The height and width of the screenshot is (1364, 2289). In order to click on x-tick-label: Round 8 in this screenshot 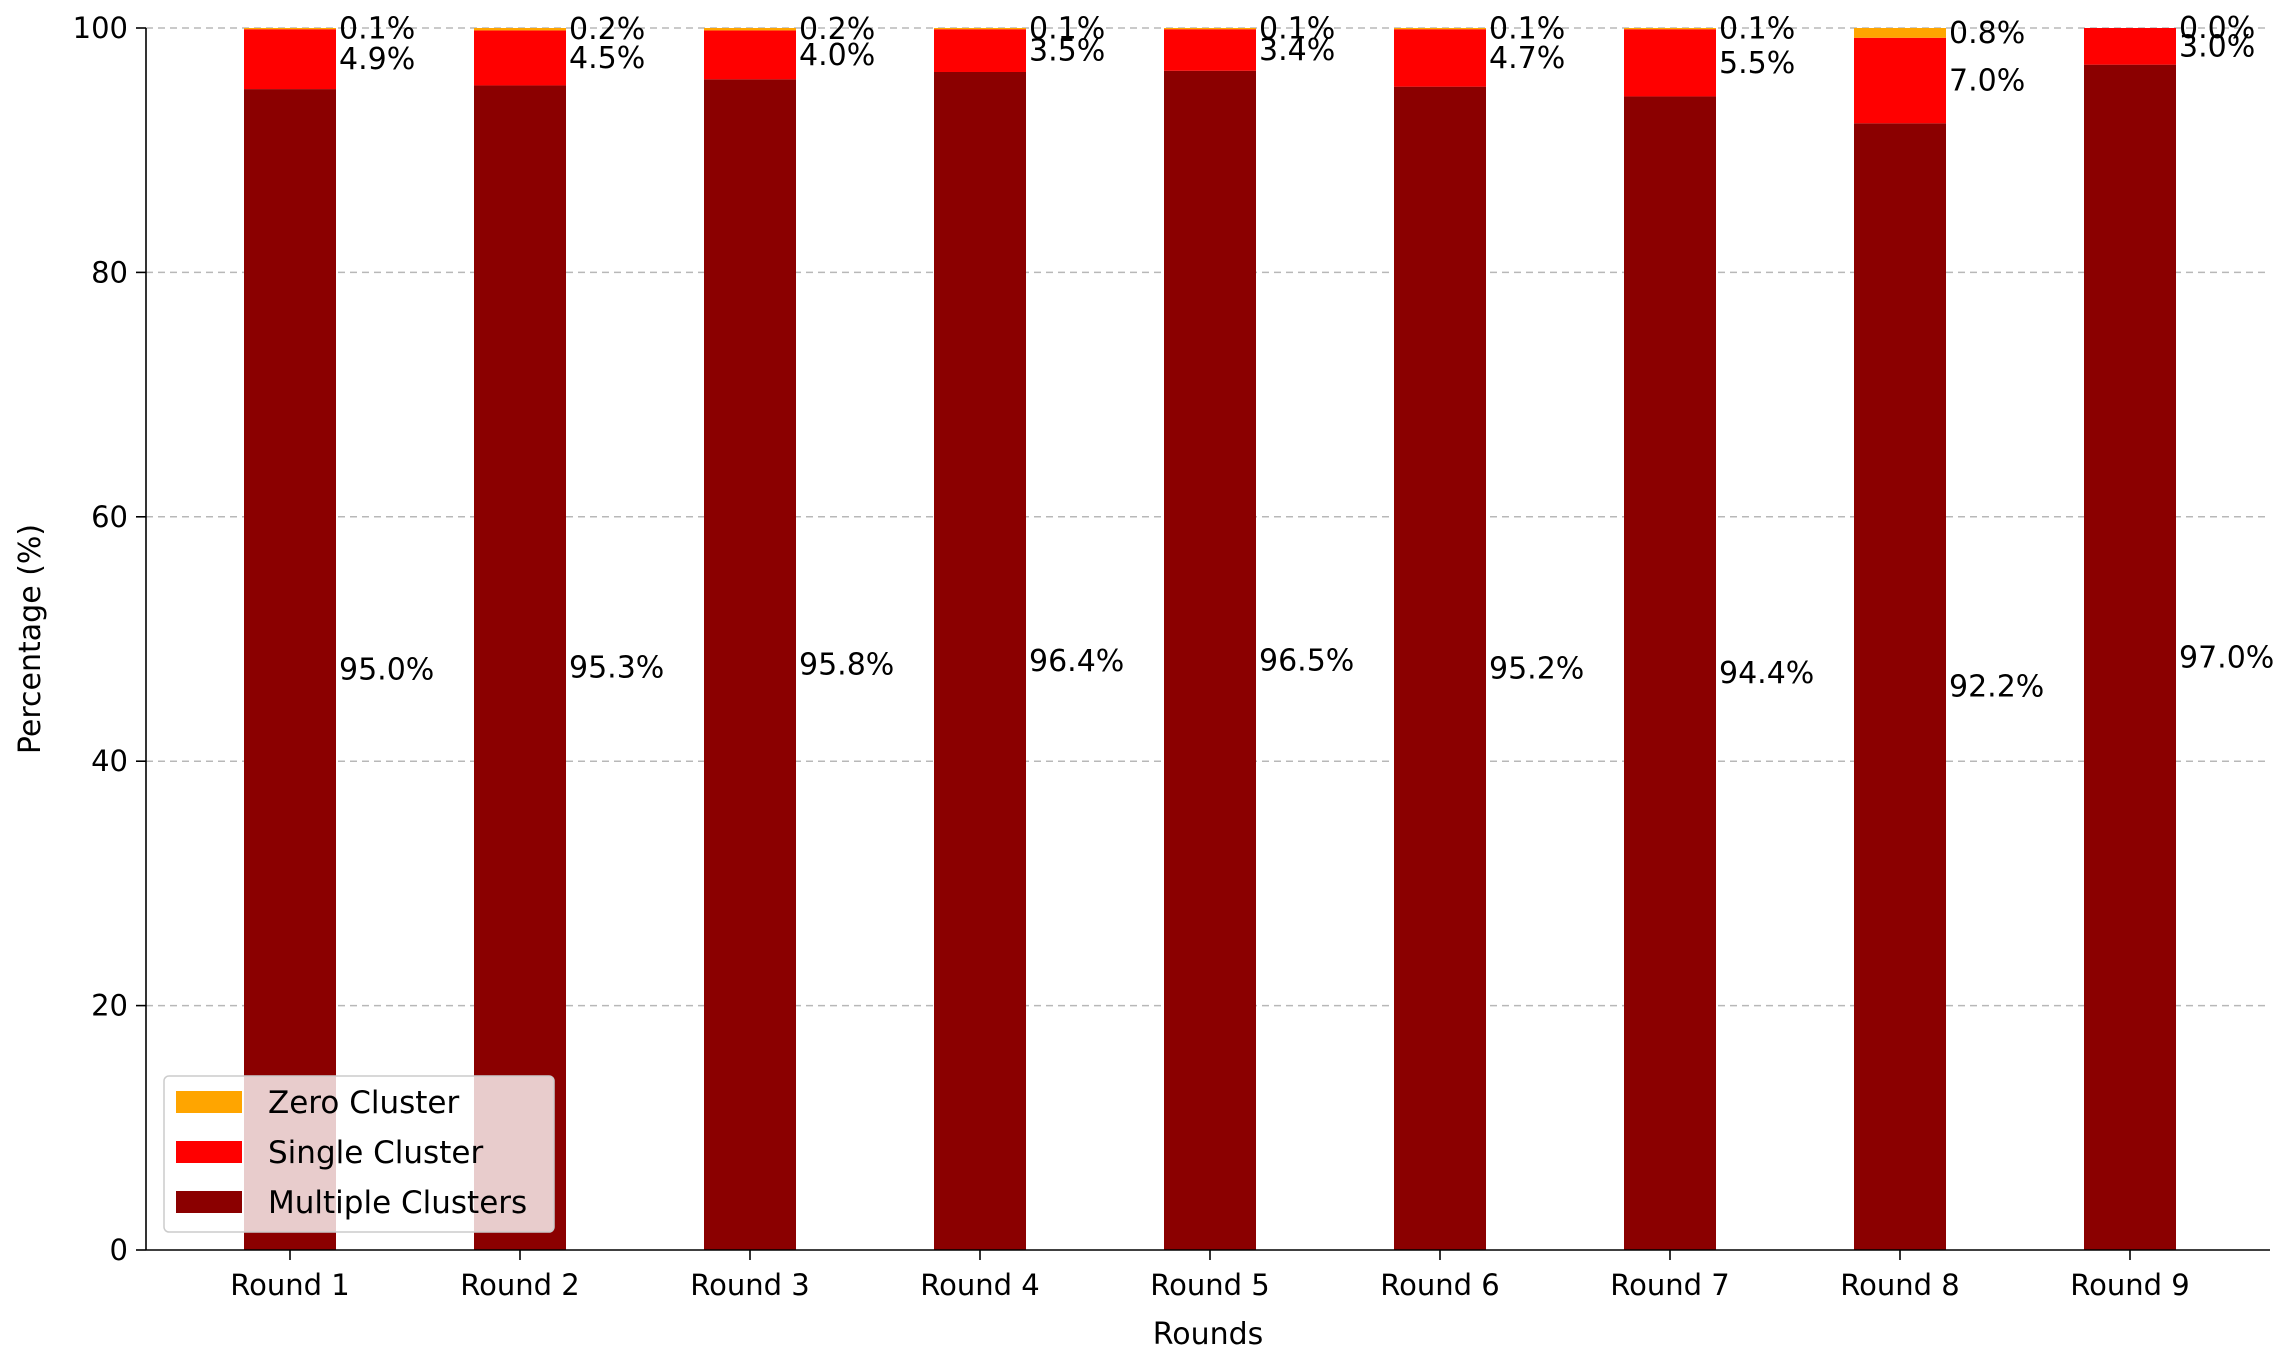, I will do `click(1899, 1285)`.